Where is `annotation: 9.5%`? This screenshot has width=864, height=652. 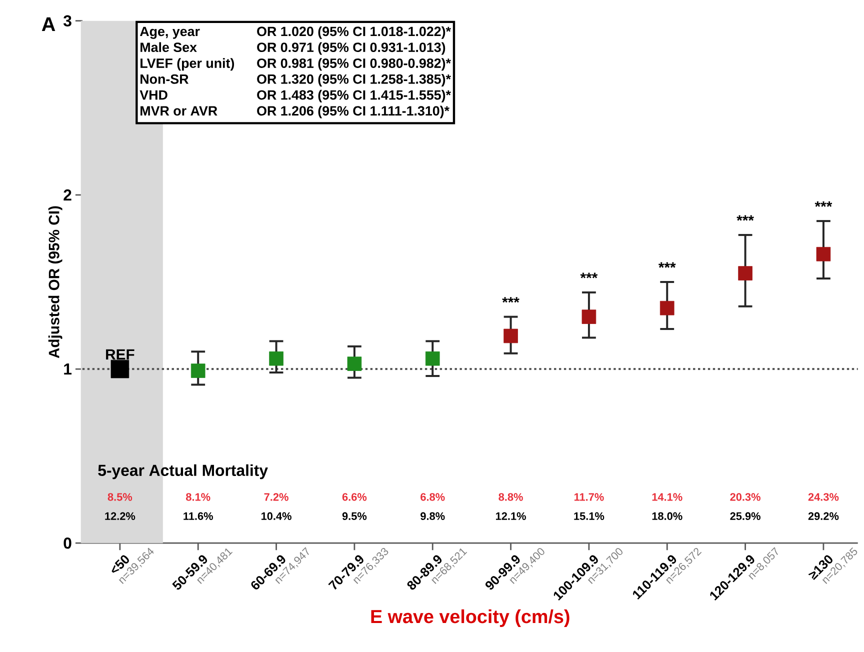 annotation: 9.5% is located at coordinates (354, 516).